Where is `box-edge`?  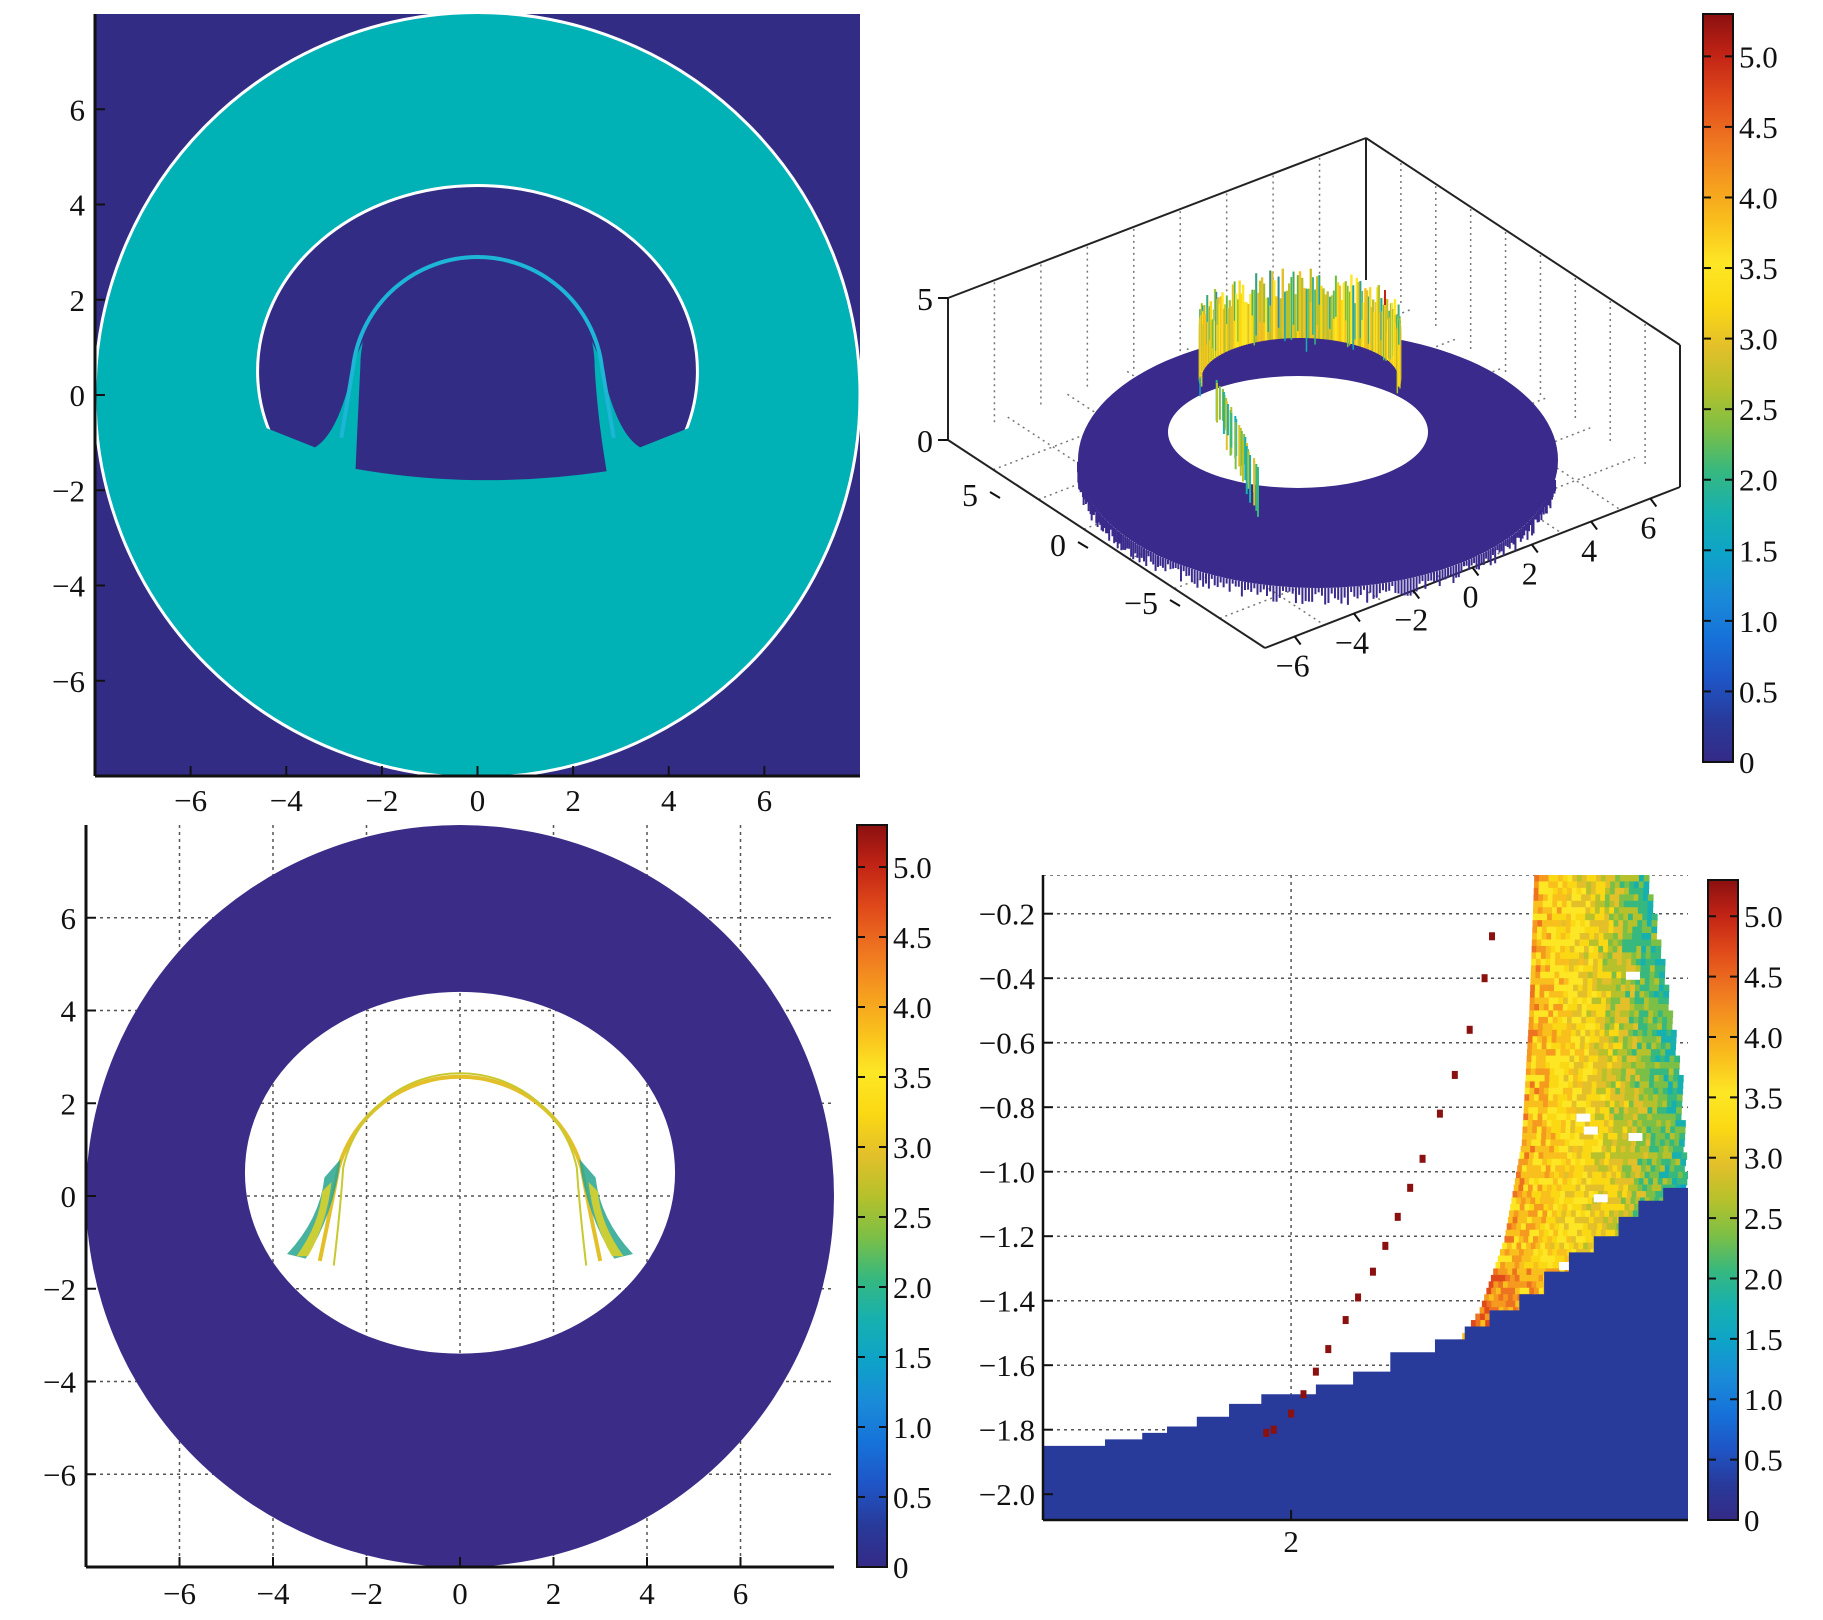
box-edge is located at coordinates (1106, 544).